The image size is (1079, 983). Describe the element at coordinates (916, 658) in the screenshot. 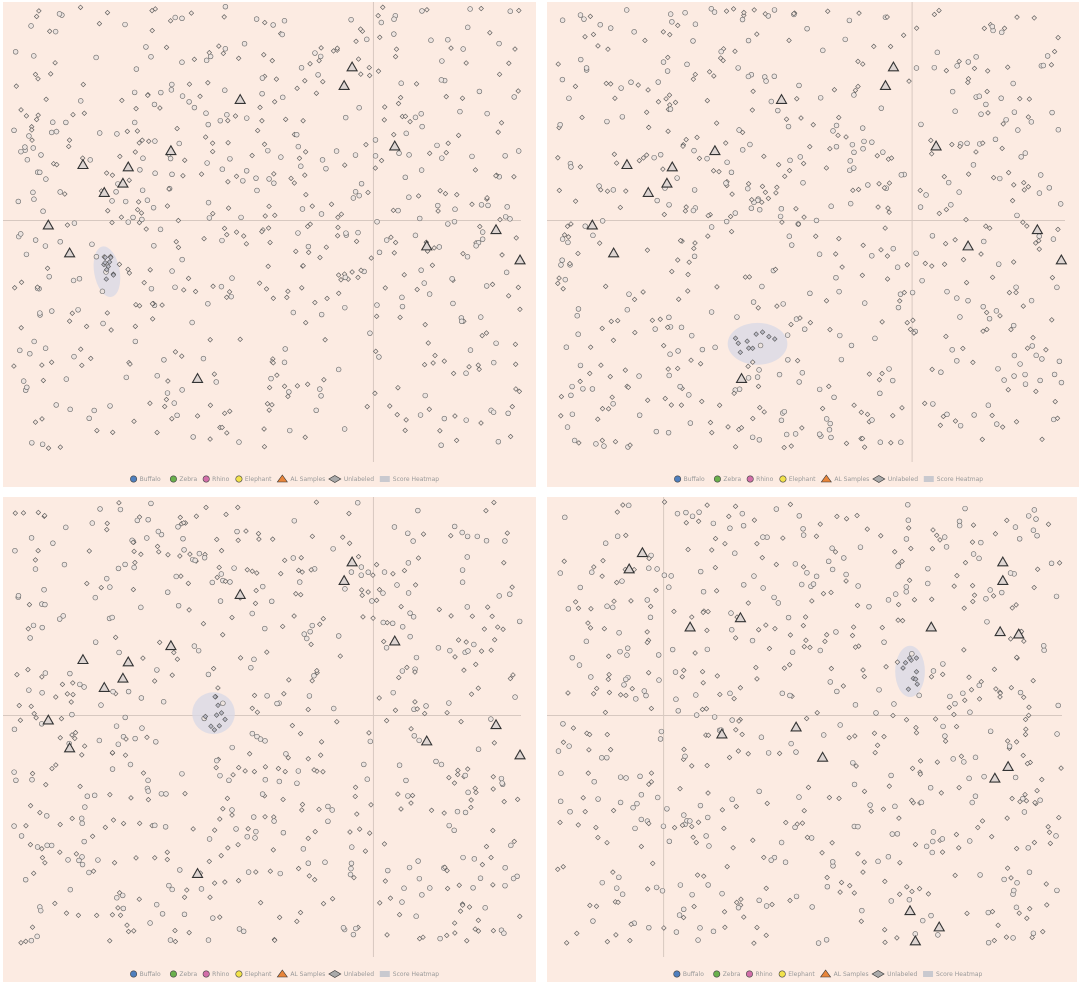

I see `highlighted-point` at that location.